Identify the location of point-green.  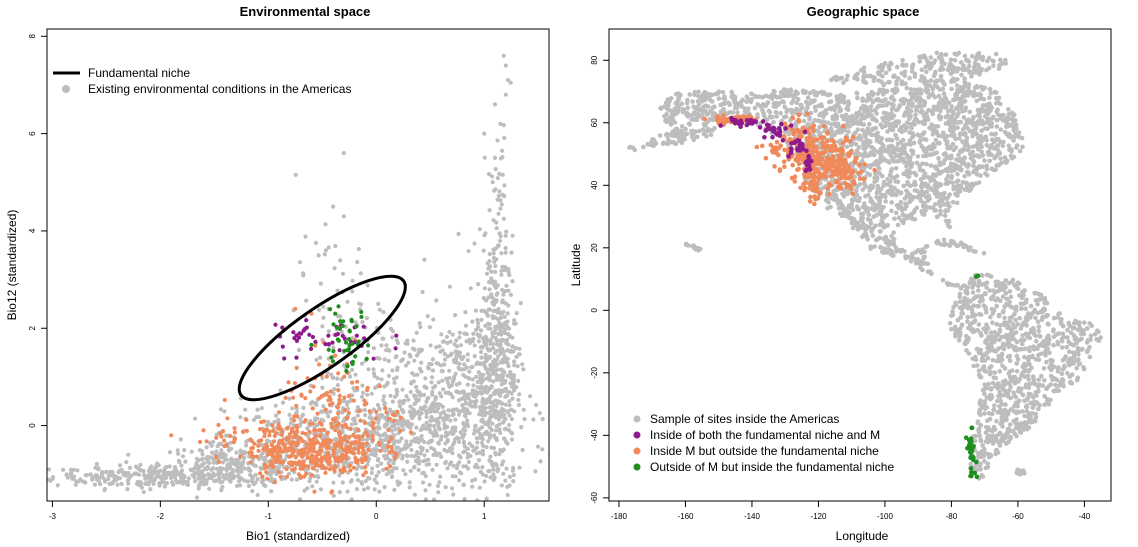
(342, 325).